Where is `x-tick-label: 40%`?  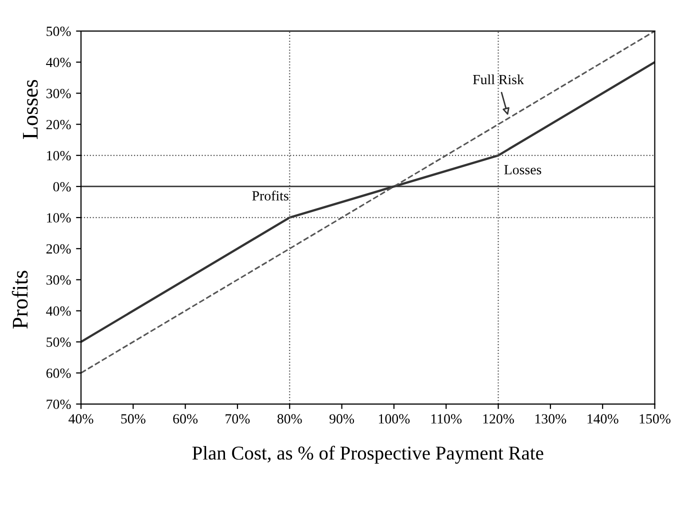 x-tick-label: 40% is located at coordinates (81, 419).